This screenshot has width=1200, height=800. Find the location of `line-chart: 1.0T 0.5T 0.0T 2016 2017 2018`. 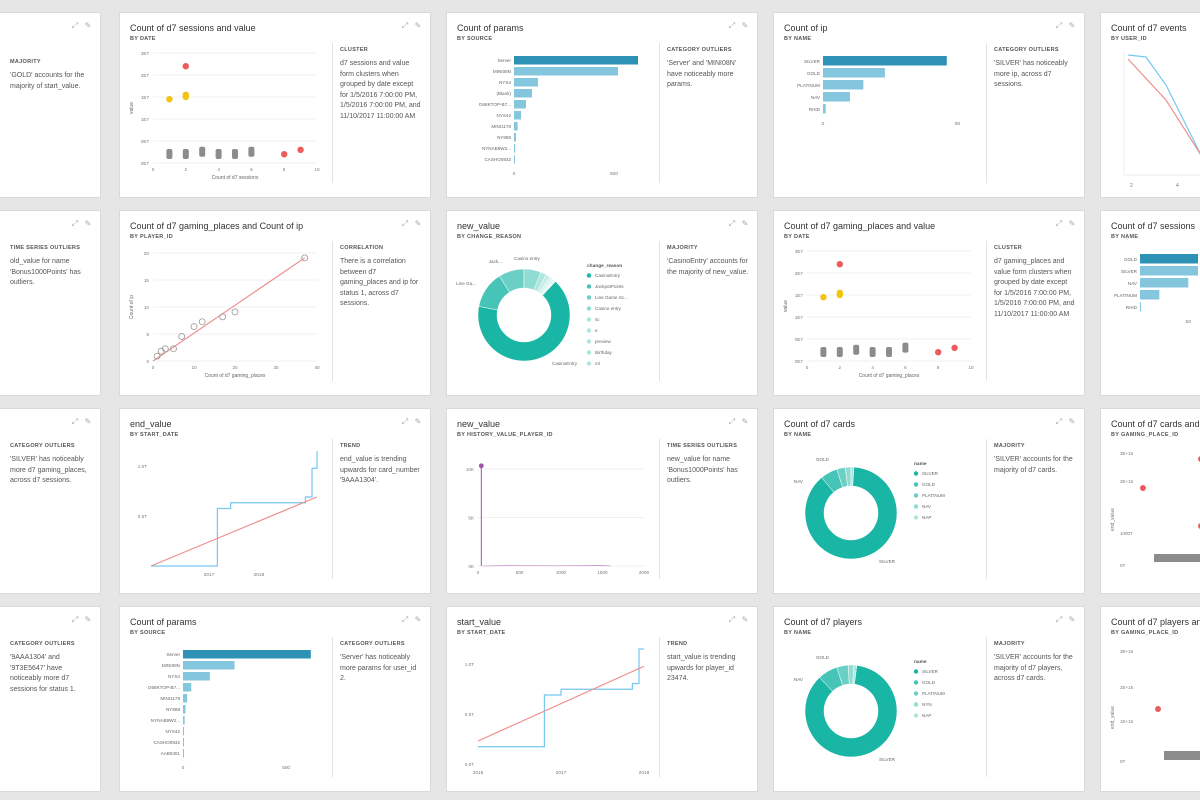

line-chart: 1.0T 0.5T 0.0T 2016 2017 2018 is located at coordinates (557, 712).